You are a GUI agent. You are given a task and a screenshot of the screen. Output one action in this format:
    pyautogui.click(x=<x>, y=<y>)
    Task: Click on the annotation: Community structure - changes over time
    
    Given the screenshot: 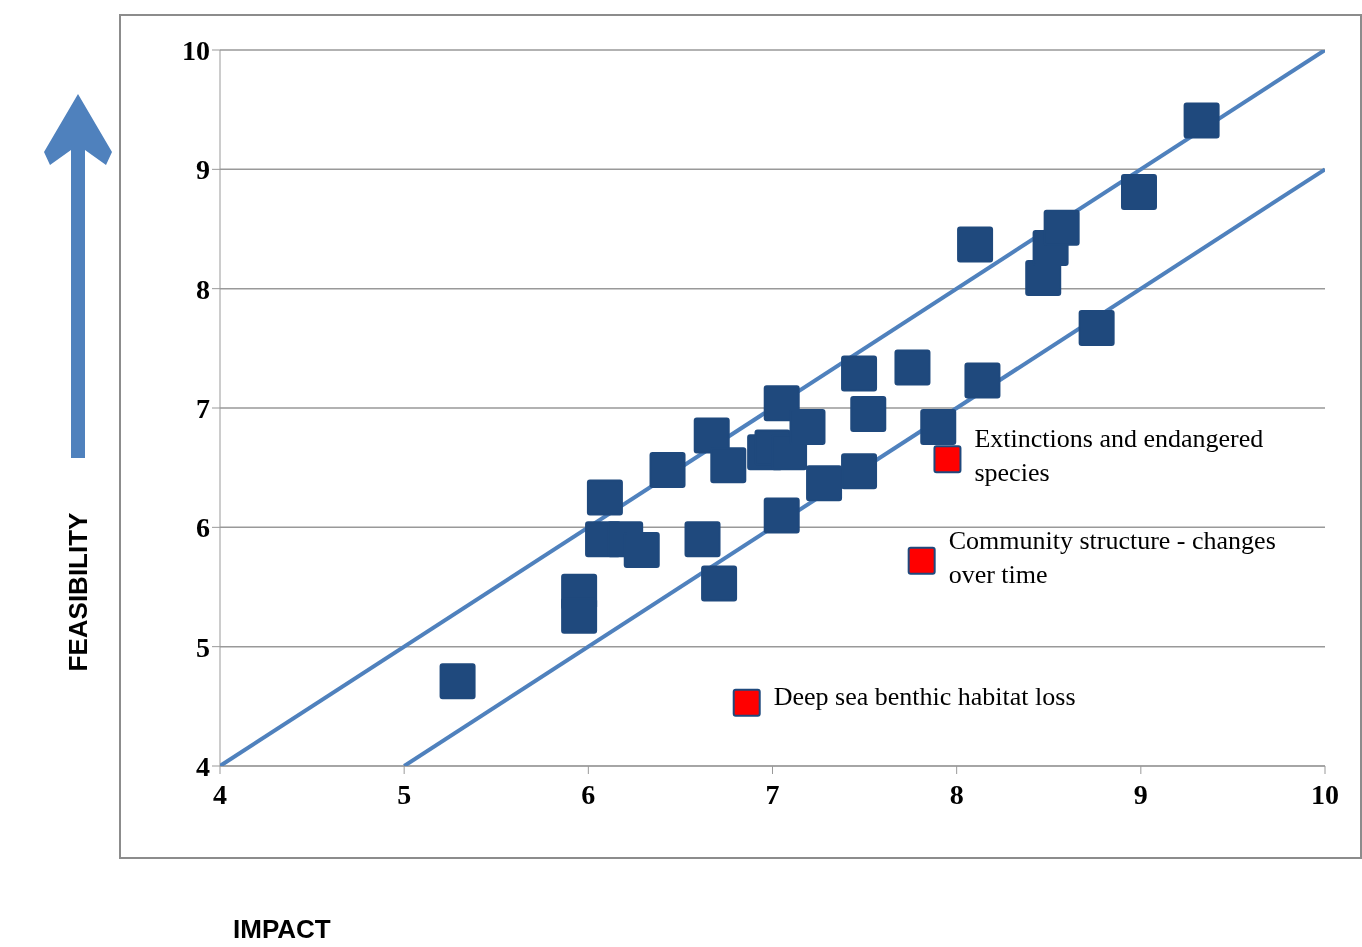 What is the action you would take?
    pyautogui.click(x=1112, y=557)
    